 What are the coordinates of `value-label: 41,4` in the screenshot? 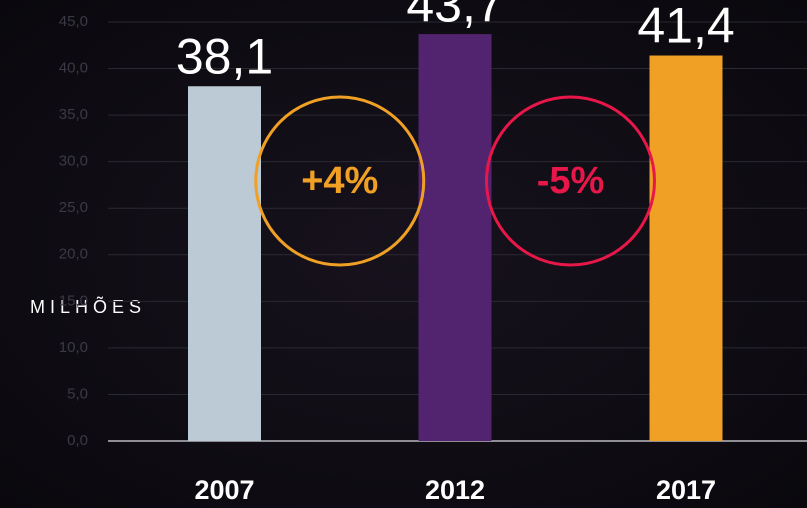 It's located at (685, 27).